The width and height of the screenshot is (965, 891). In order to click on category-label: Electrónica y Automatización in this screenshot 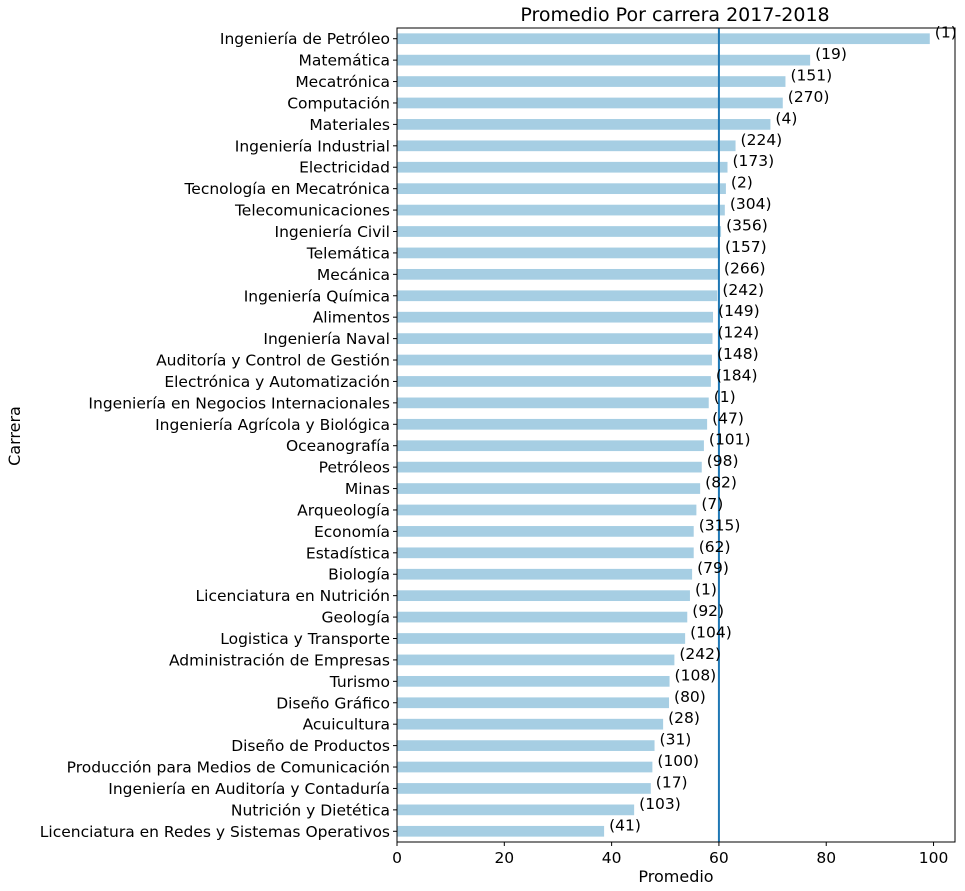, I will do `click(277, 382)`.